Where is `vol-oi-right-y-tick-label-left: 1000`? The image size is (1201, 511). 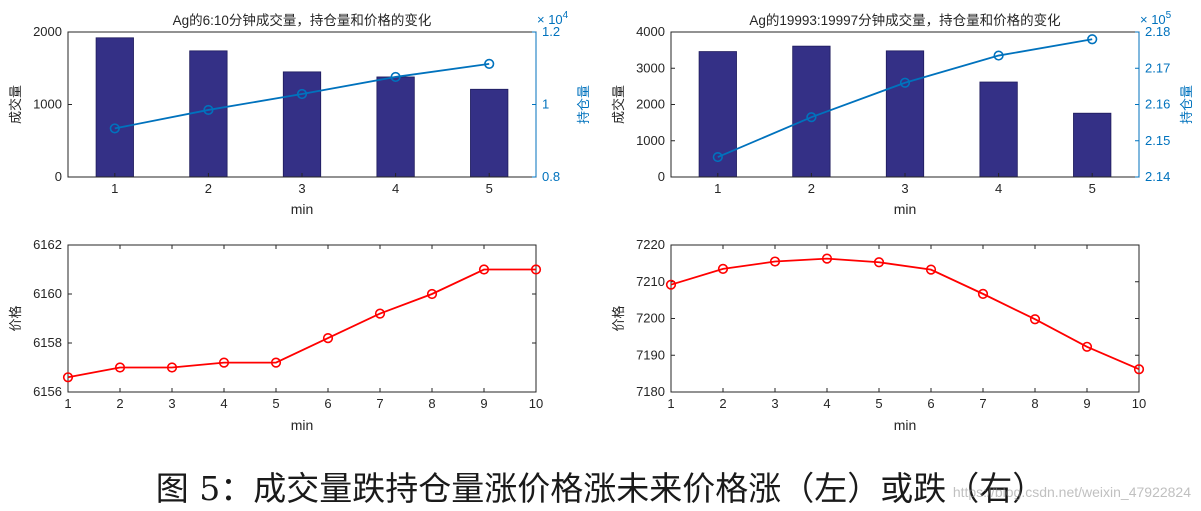 vol-oi-right-y-tick-label-left: 1000 is located at coordinates (650, 140).